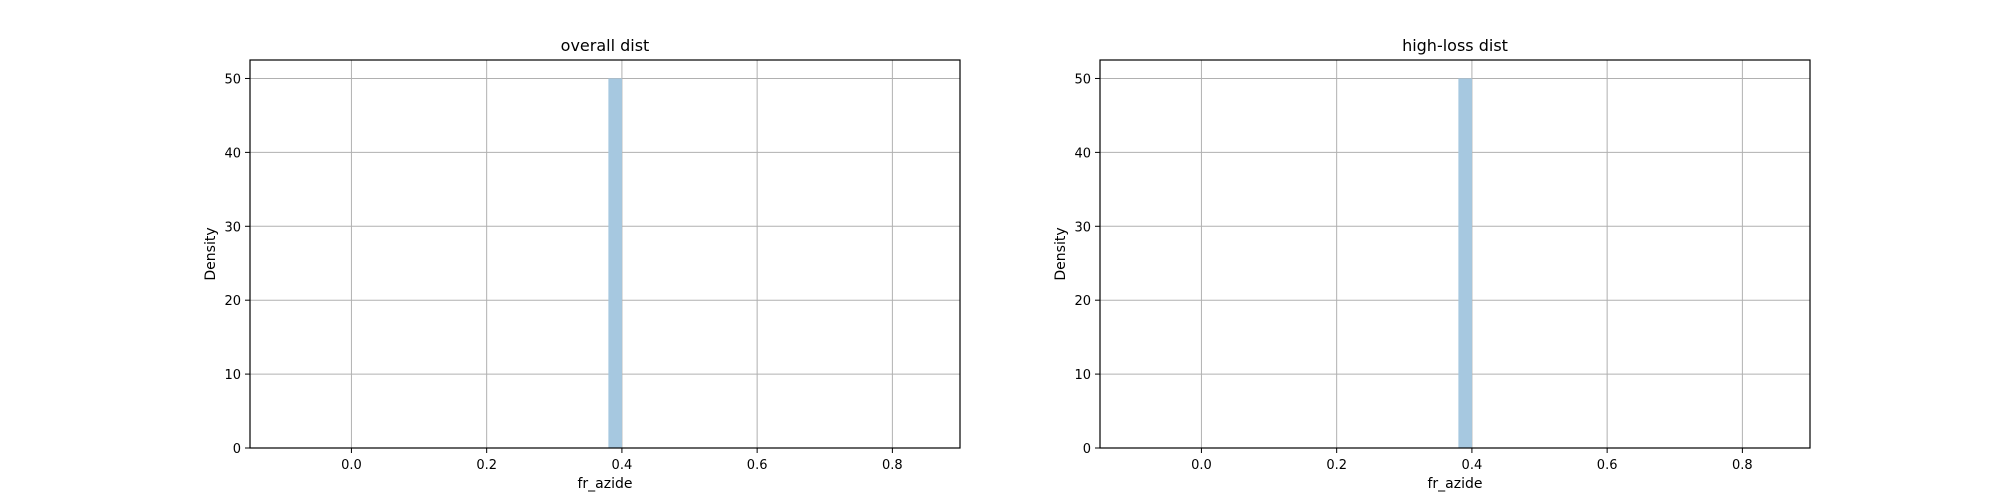 The height and width of the screenshot is (500, 2000). Describe the element at coordinates (605, 45) in the screenshot. I see `chart-title: overall dist` at that location.